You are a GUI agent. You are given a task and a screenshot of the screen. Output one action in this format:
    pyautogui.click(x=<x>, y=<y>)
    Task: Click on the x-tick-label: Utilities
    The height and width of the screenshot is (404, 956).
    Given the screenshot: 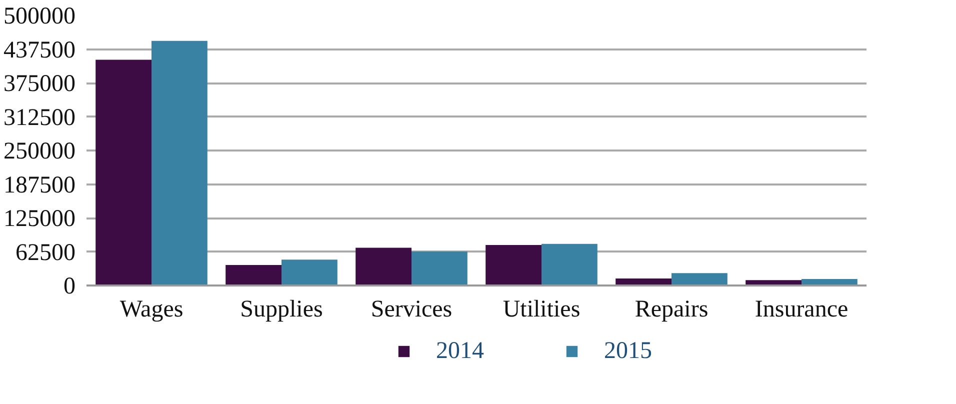 What is the action you would take?
    pyautogui.click(x=541, y=309)
    